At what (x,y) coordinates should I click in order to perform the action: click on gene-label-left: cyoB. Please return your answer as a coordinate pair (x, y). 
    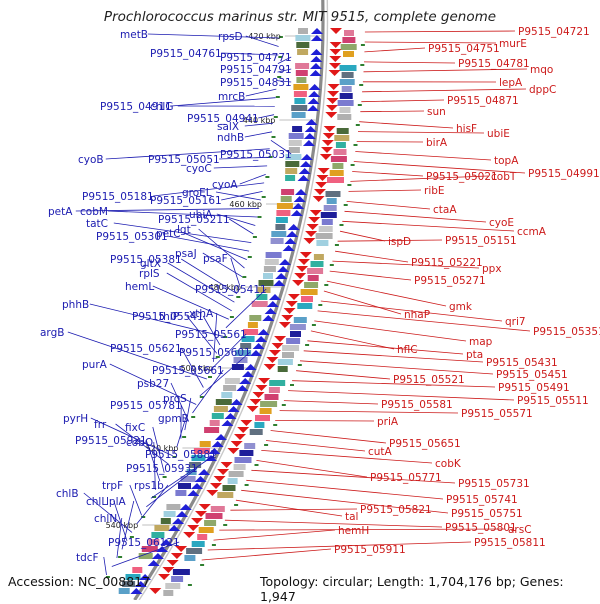
    Looking at the image, I should click on (91, 160).